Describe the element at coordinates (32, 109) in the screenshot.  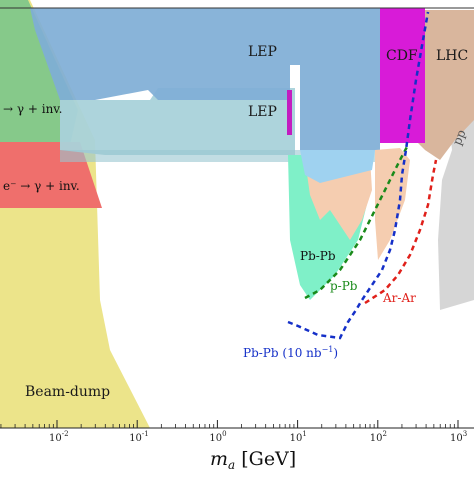
I see `label-ee-upper: → γ + inv.` at that location.